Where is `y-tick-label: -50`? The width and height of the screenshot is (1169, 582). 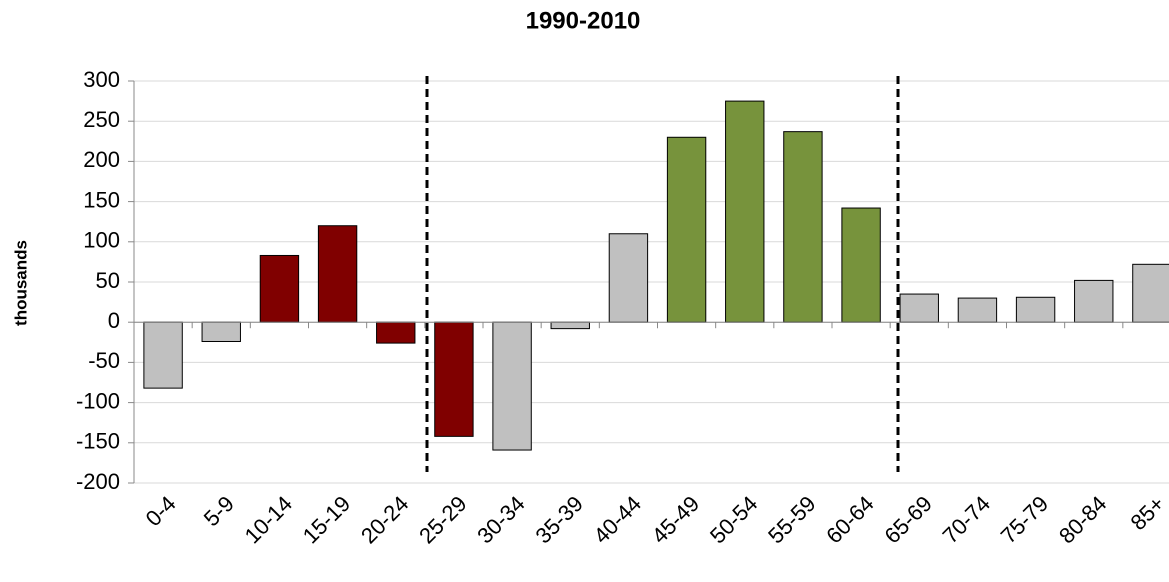
y-tick-label: -50 is located at coordinates (104, 360).